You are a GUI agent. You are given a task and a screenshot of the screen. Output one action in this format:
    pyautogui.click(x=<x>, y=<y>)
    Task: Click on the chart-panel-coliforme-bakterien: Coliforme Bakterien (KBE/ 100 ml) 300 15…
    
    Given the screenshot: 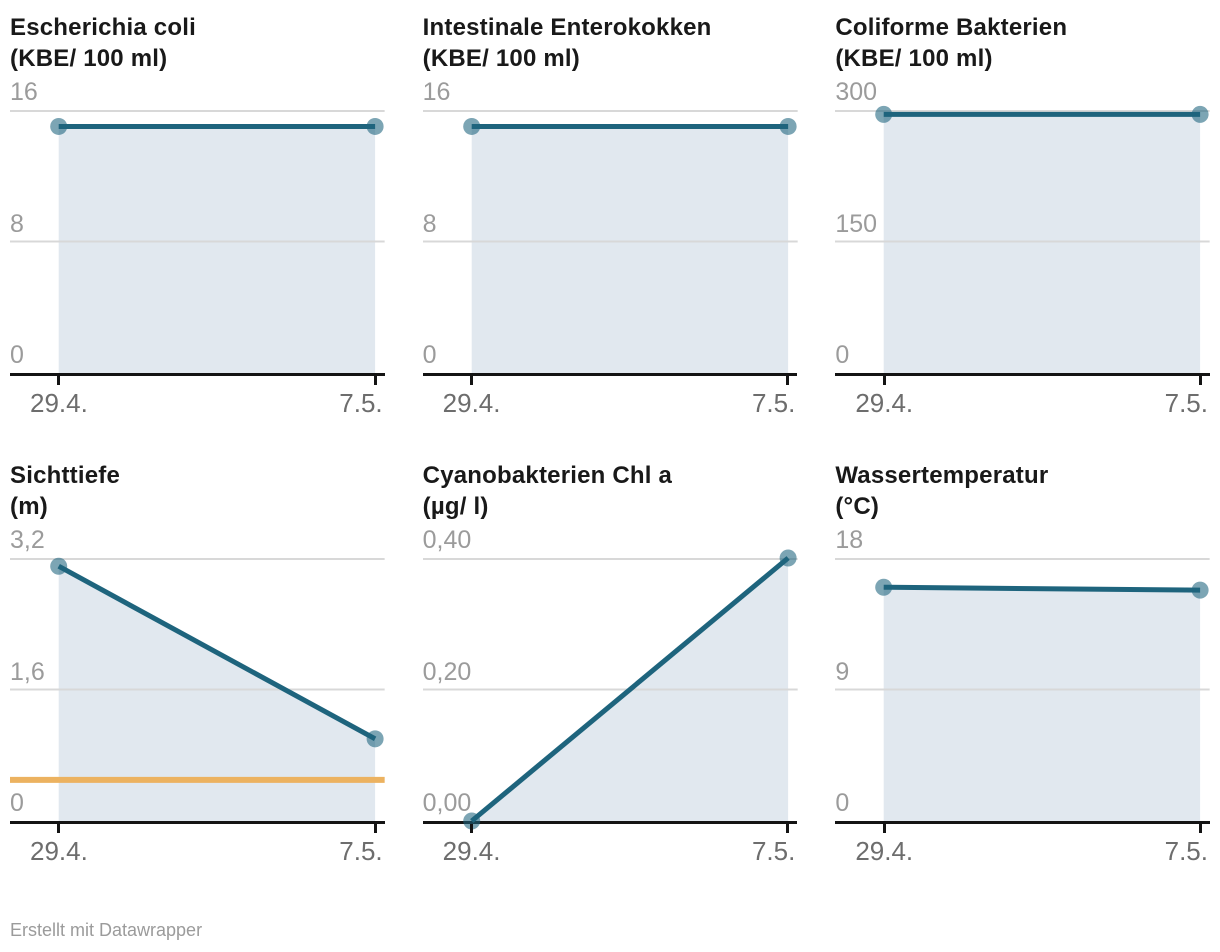 What is the action you would take?
    pyautogui.click(x=1022, y=217)
    